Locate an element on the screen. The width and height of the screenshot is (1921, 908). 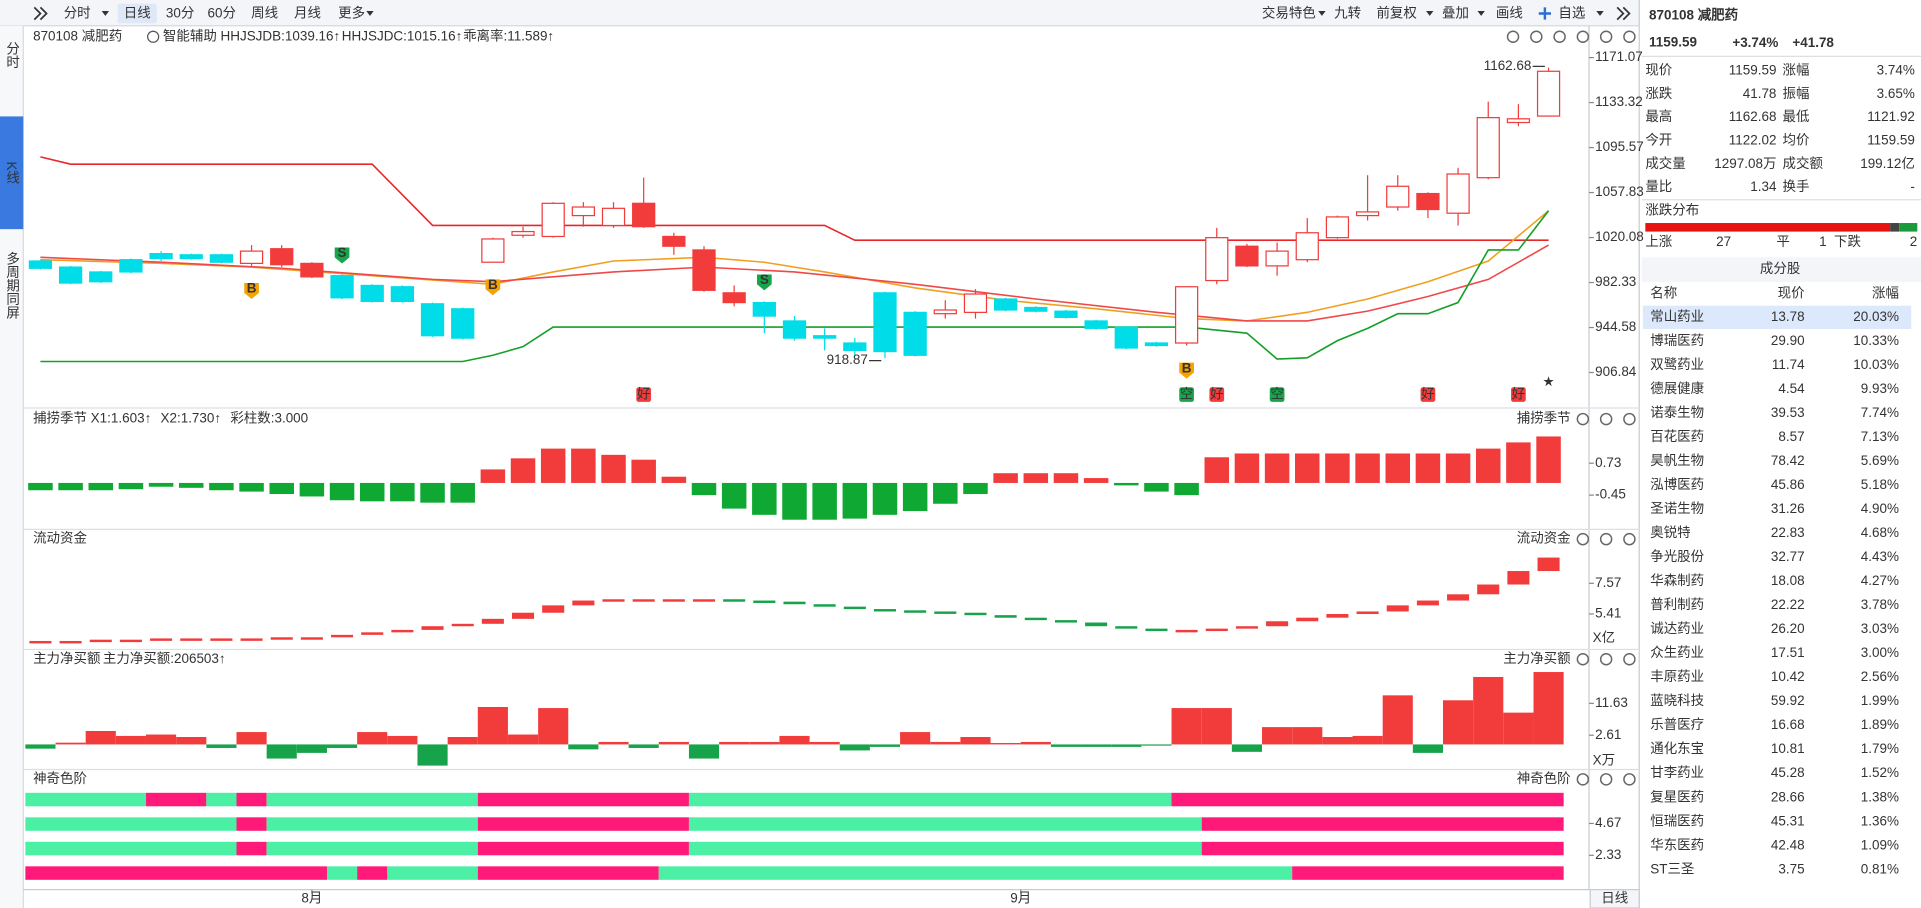
breadth-title: 涨跌分布 is located at coordinates (1672, 209).